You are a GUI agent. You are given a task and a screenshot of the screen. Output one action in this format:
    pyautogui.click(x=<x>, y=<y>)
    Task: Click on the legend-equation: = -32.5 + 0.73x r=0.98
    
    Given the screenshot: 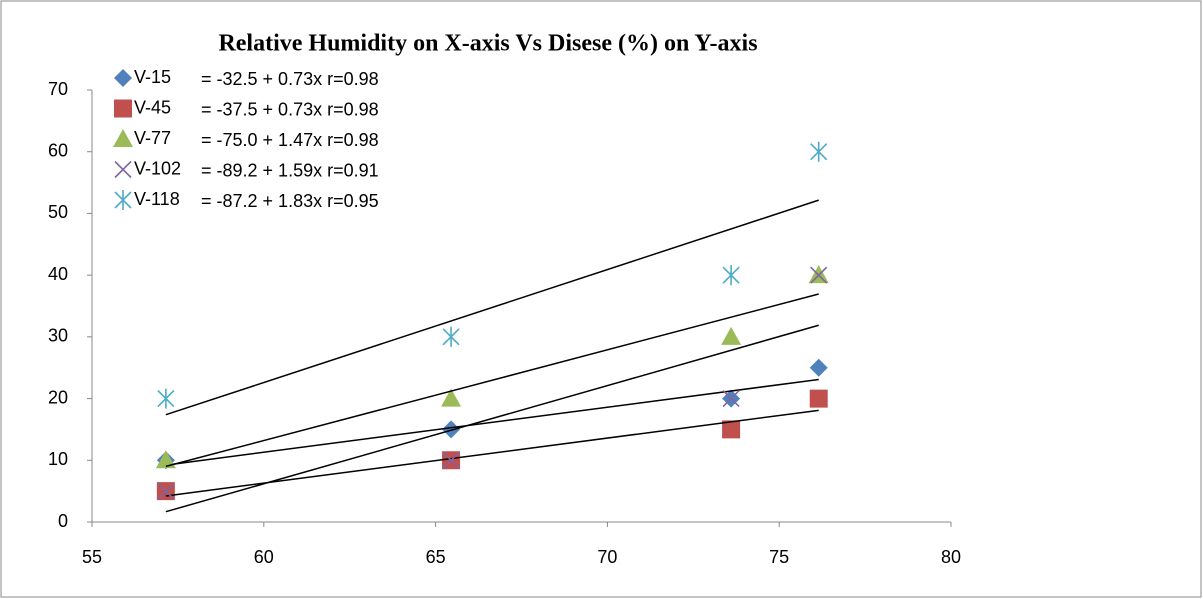 What is the action you would take?
    pyautogui.click(x=290, y=79)
    